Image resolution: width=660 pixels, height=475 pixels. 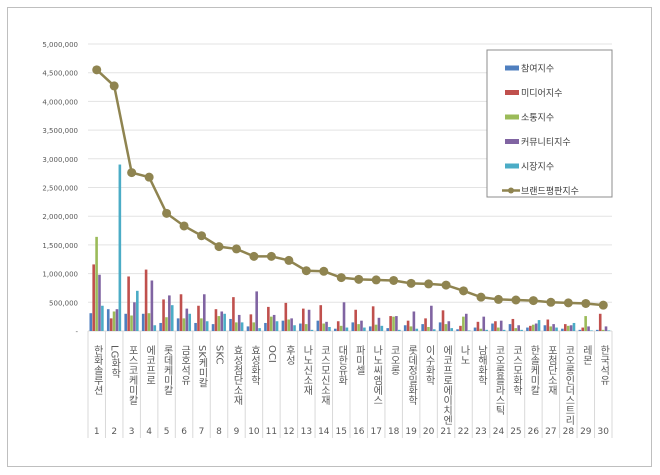 I want to click on rank-label: 29, so click(x=586, y=432).